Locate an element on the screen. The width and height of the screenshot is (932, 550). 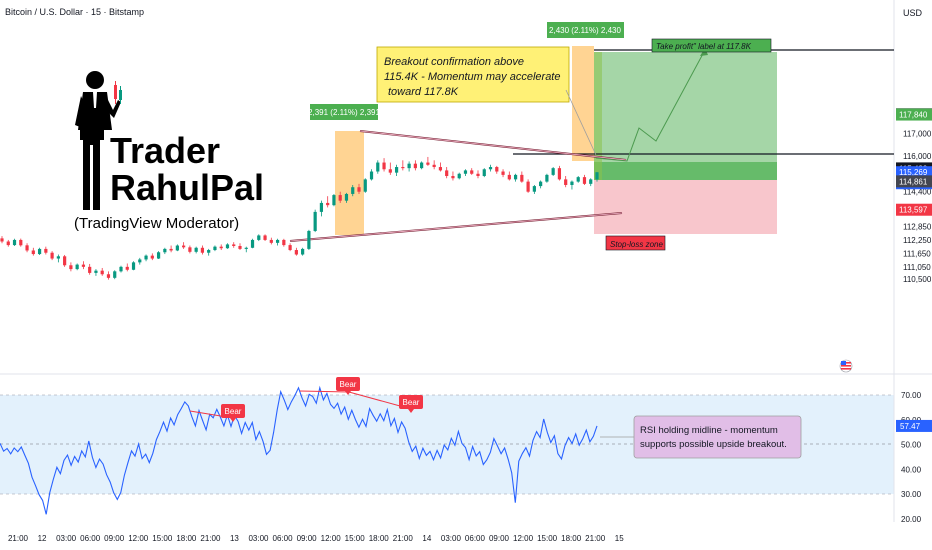
rsi-note-line-1: RSI holding midline - momentum is located at coordinates (709, 430).